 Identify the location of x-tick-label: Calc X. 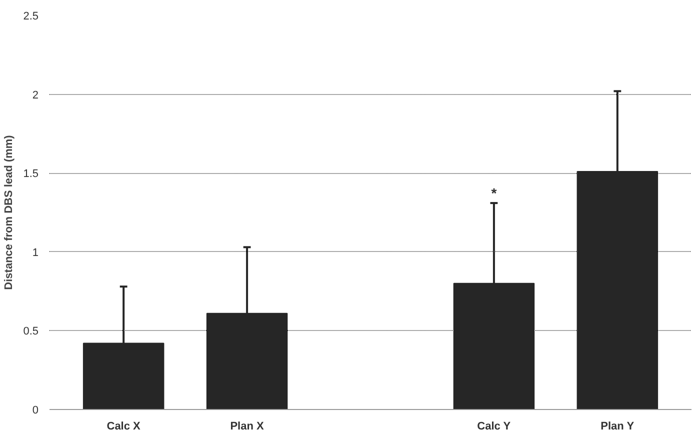
(124, 426).